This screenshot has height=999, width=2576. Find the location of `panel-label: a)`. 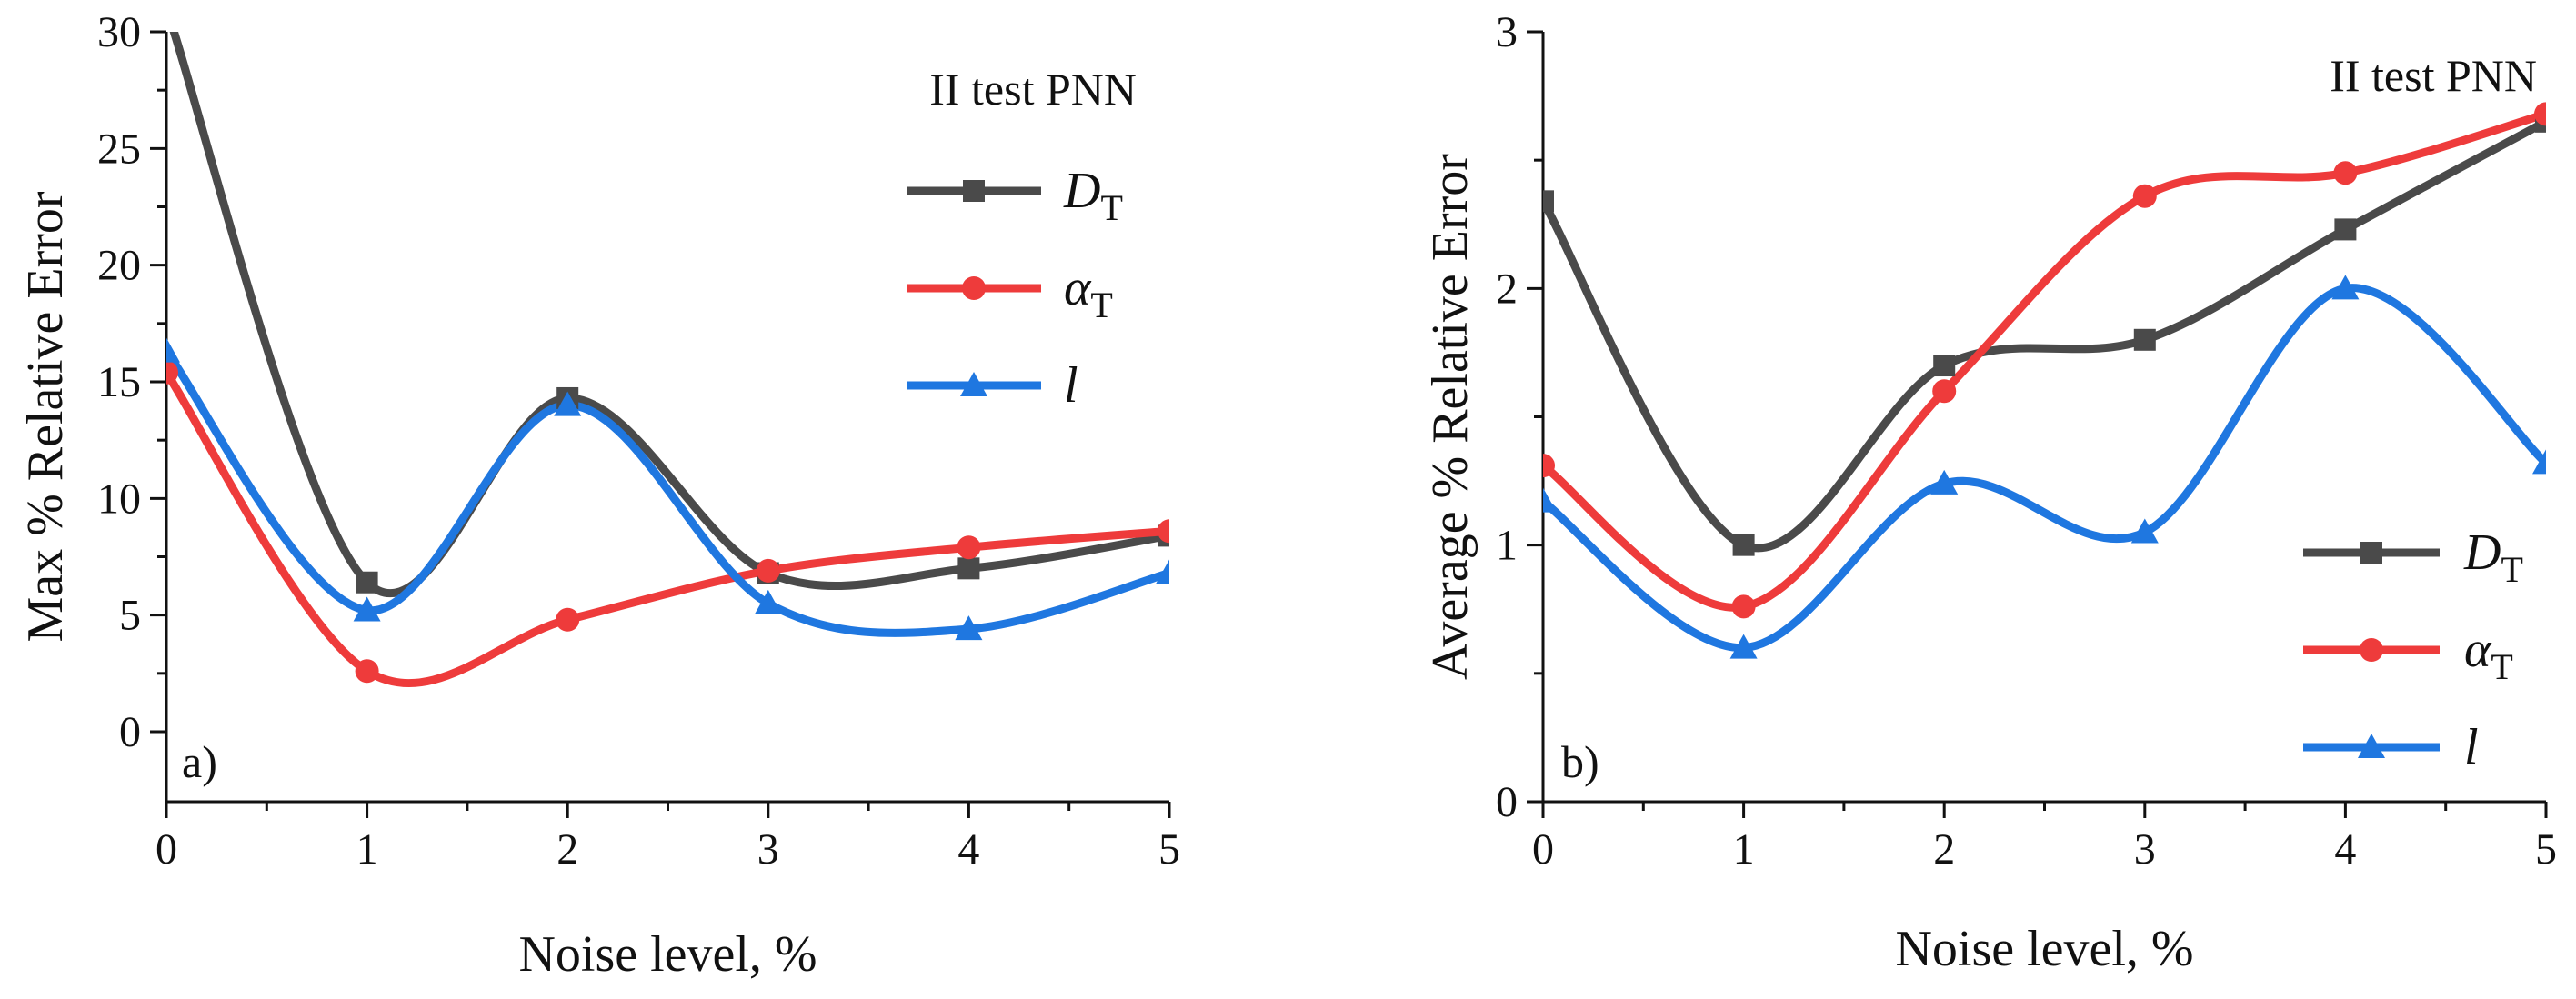

panel-label: a) is located at coordinates (199, 761).